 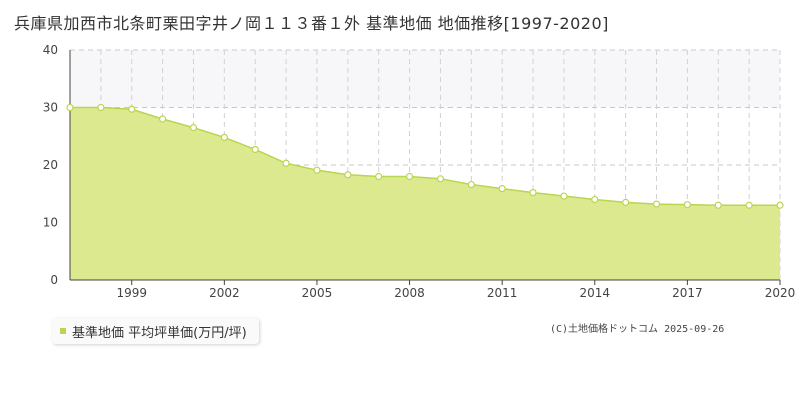 I want to click on x-tick-label: 1999, so click(x=131, y=293).